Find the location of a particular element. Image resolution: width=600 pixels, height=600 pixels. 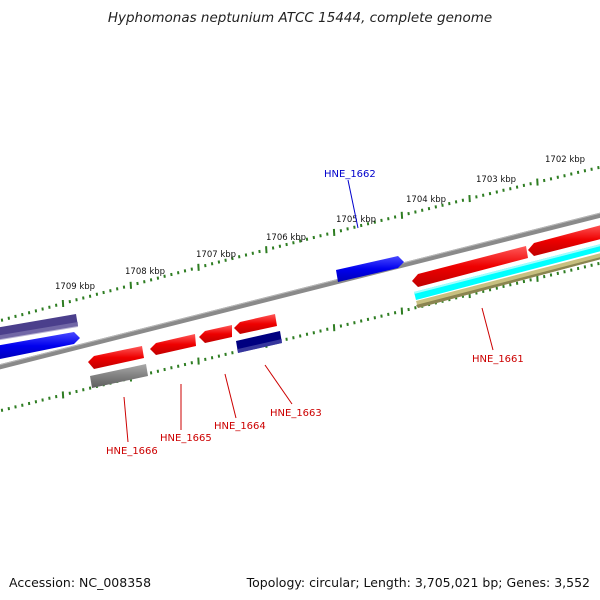

gene-label-hne-1661: HNE_1661 is located at coordinates (498, 359).